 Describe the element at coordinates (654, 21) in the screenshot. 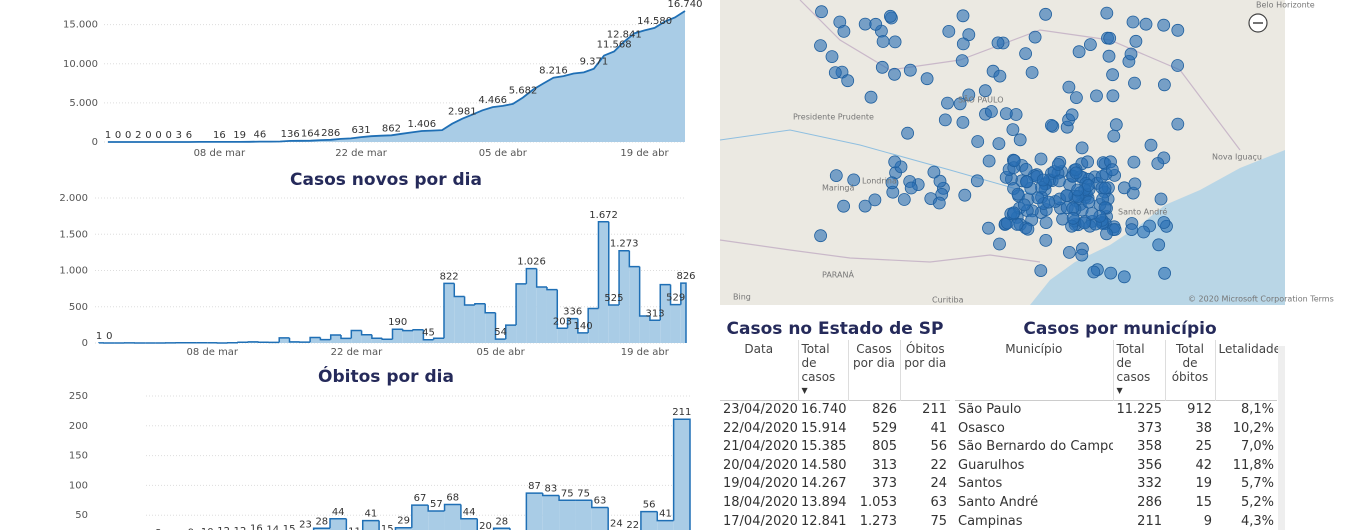

I see `data-label: 14.580` at that location.